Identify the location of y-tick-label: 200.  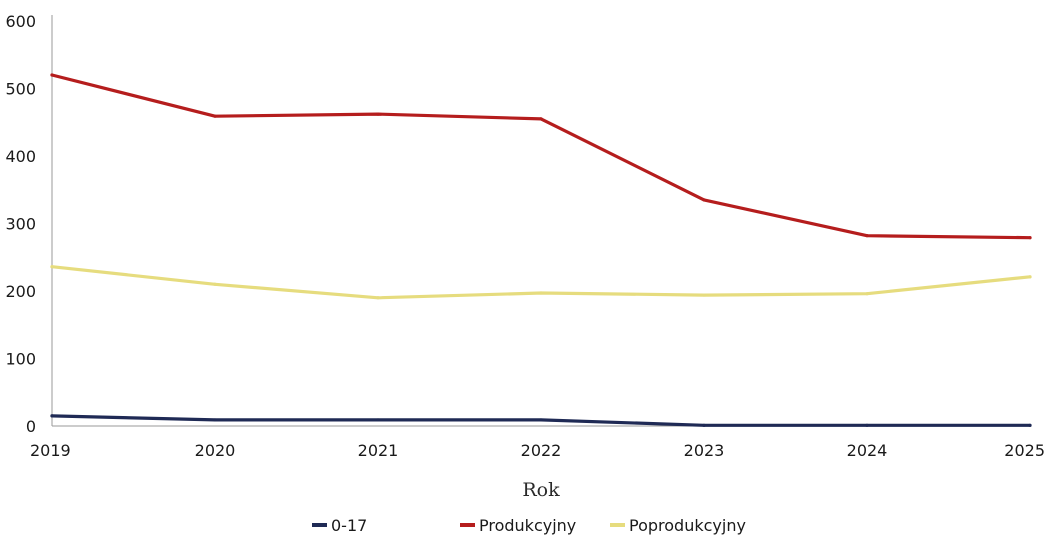
(20, 291).